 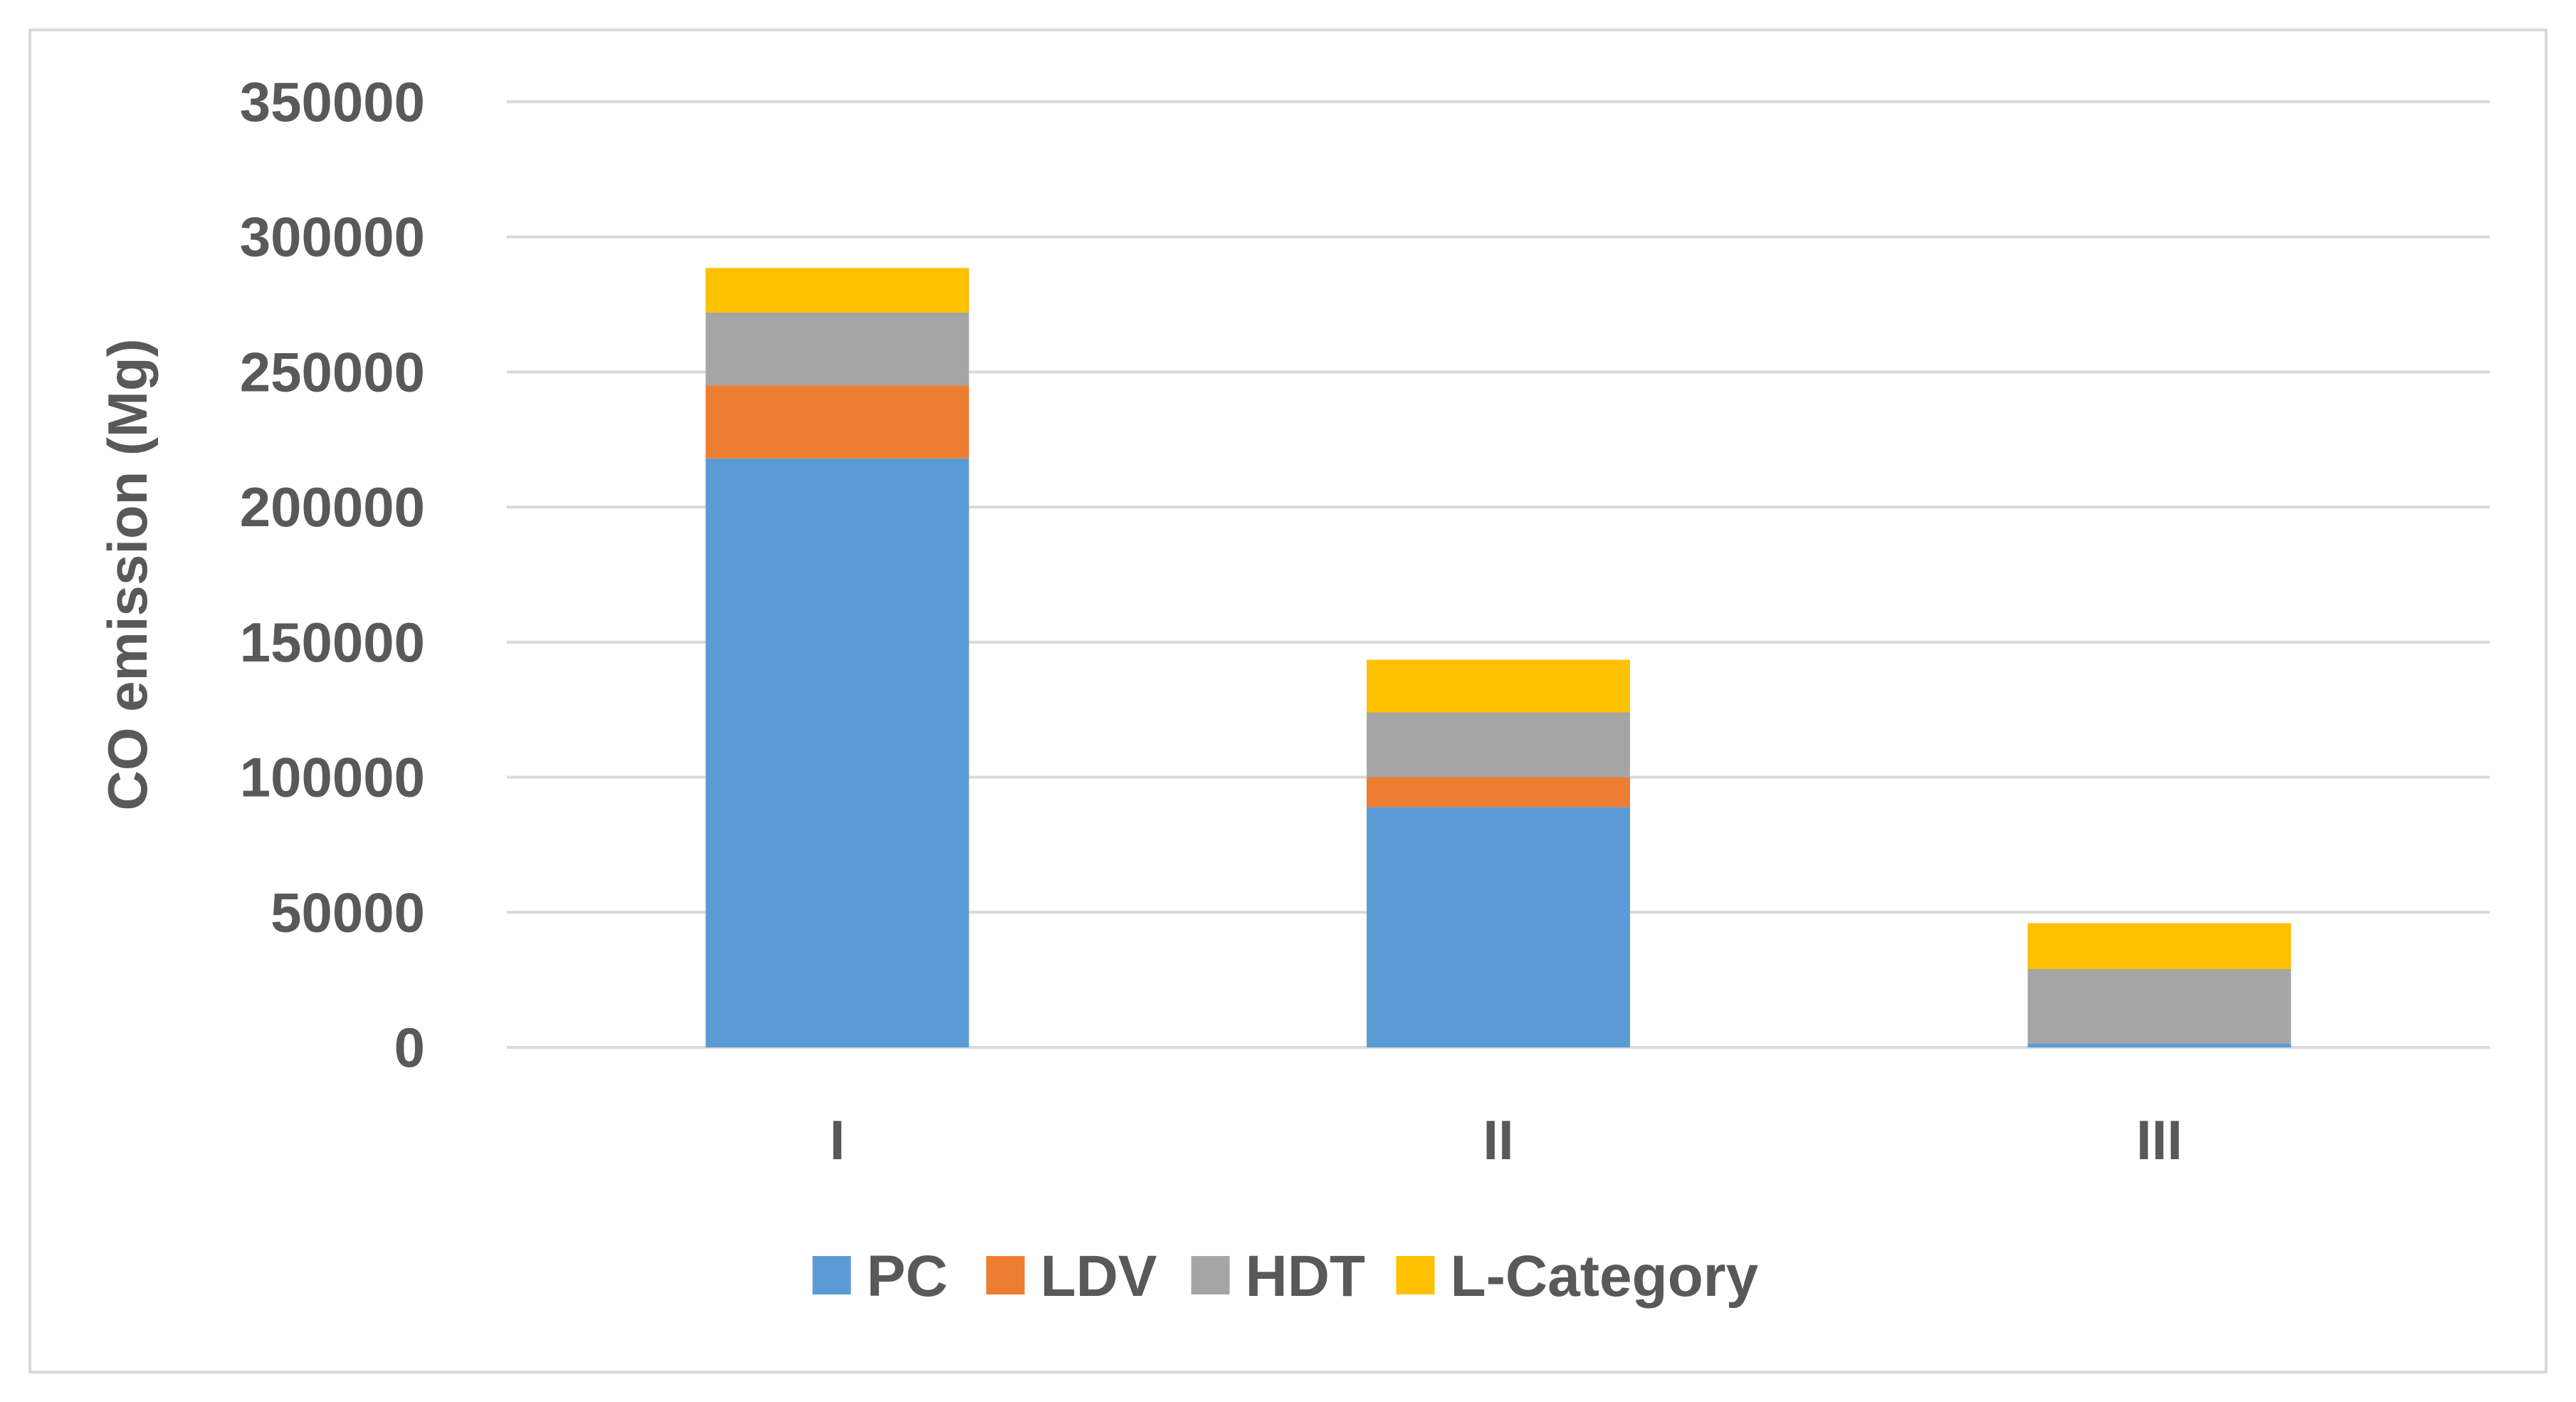 I want to click on legend-label-l-category: L-Category, so click(x=1605, y=1276).